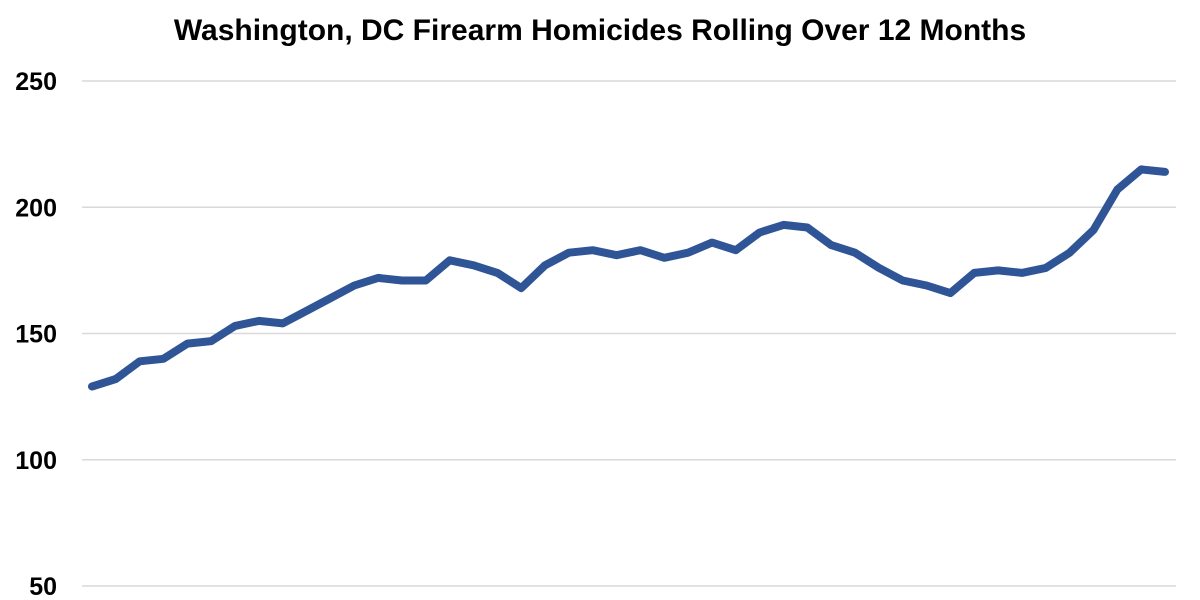 This screenshot has width=1200, height=600. Describe the element at coordinates (36, 82) in the screenshot. I see `y-tick-label: 250` at that location.